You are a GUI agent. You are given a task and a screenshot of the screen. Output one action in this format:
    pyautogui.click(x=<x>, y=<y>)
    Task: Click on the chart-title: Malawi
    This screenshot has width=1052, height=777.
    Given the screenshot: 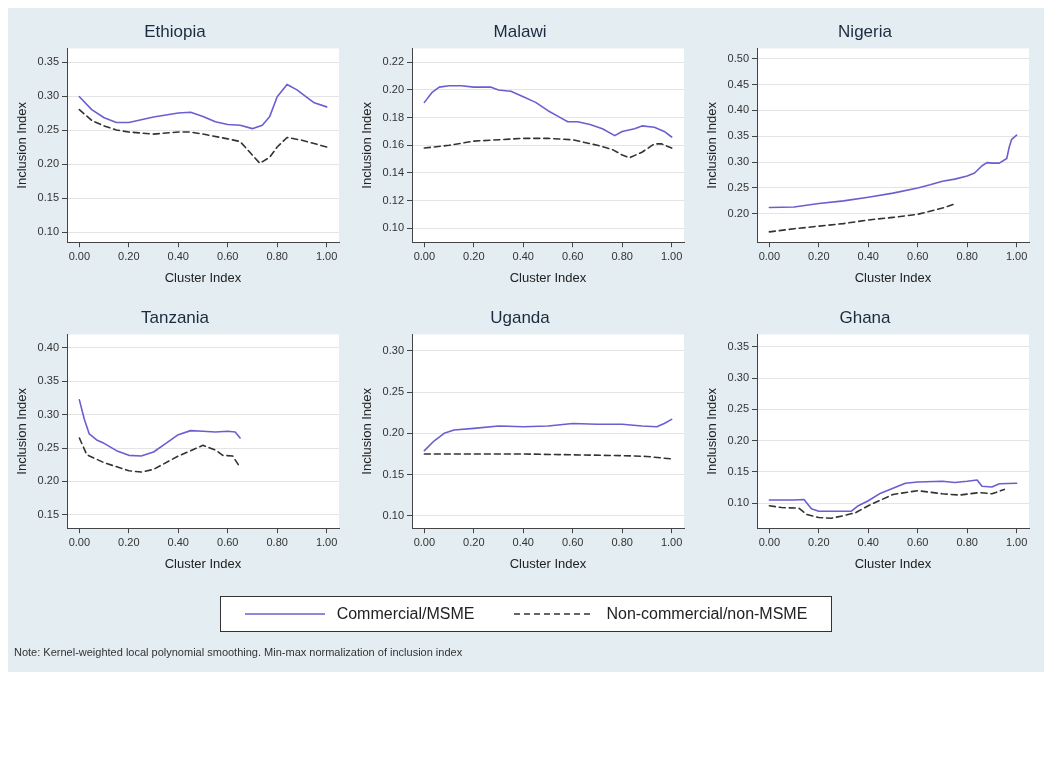 What is the action you would take?
    pyautogui.click(x=520, y=31)
    